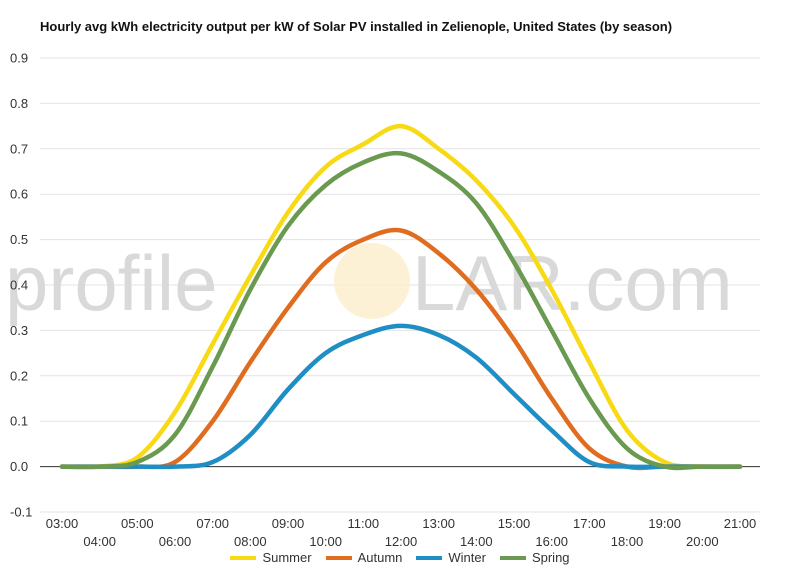 The image size is (800, 570). I want to click on y-tick-label: 0.3, so click(19, 330).